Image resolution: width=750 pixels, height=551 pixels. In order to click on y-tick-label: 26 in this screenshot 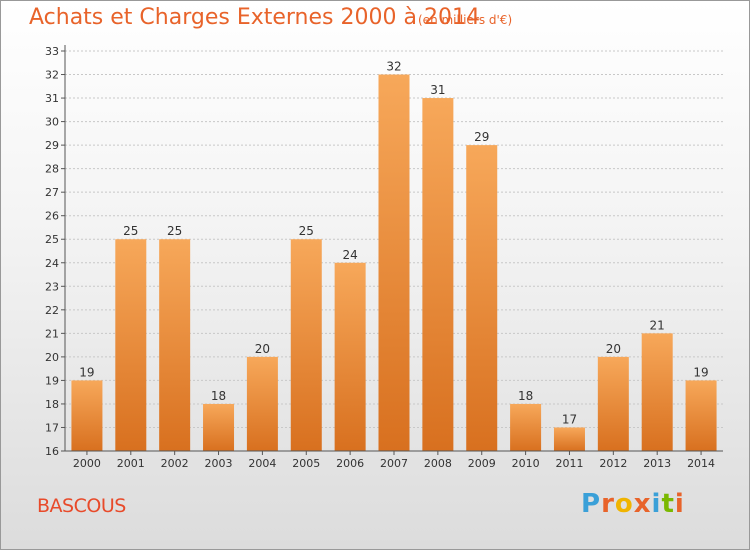, I will do `click(52, 216)`.